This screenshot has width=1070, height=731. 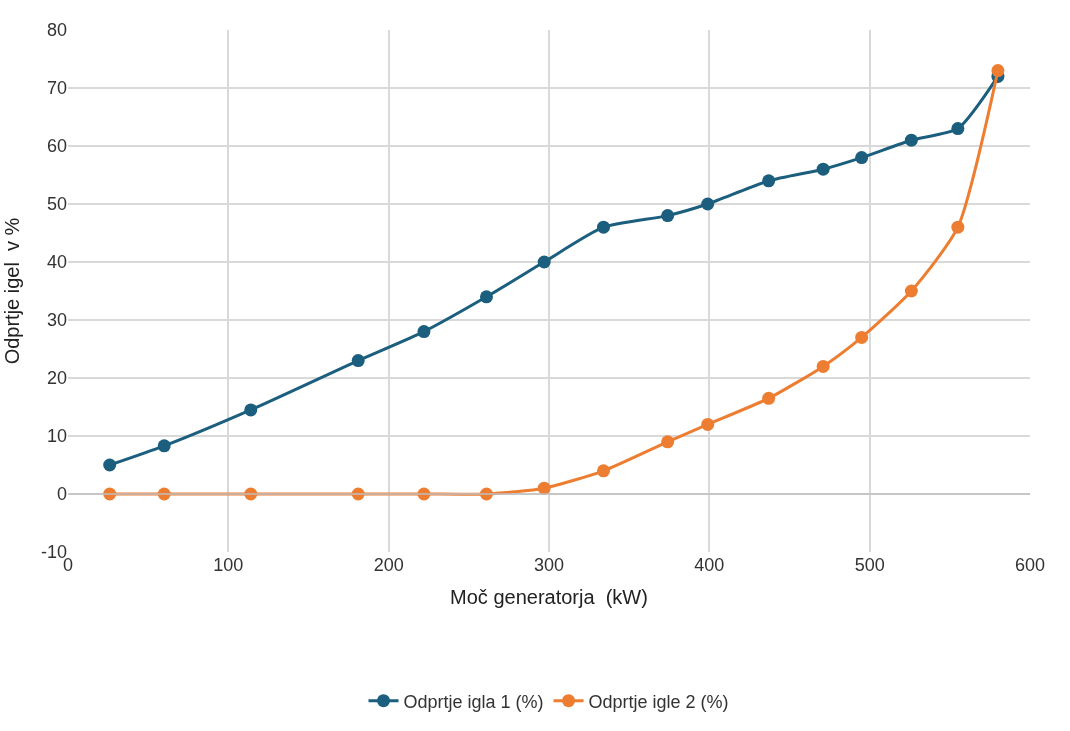 I want to click on y-tick-label: 40, so click(x=56, y=262).